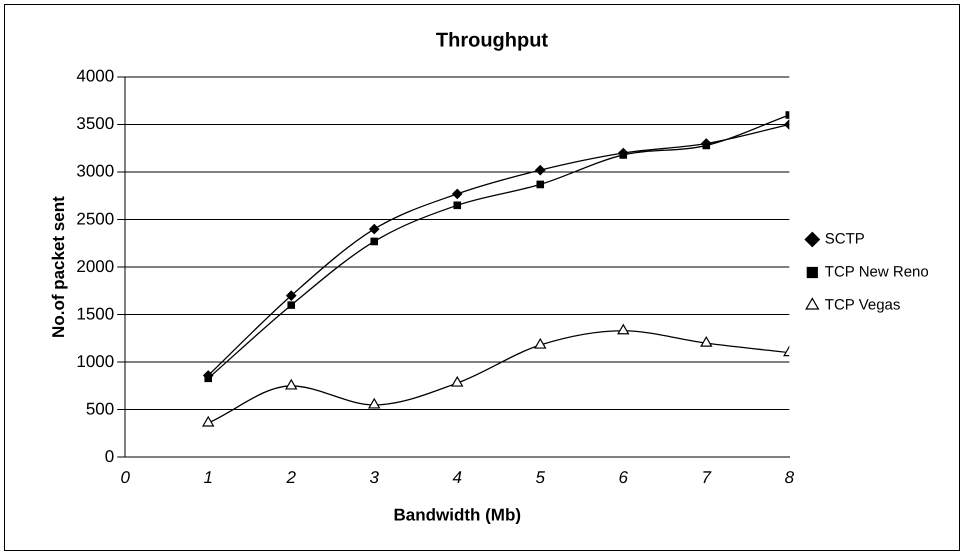 The image size is (966, 557). What do you see at coordinates (208, 478) in the screenshot?
I see `x-tick-label: 1` at bounding box center [208, 478].